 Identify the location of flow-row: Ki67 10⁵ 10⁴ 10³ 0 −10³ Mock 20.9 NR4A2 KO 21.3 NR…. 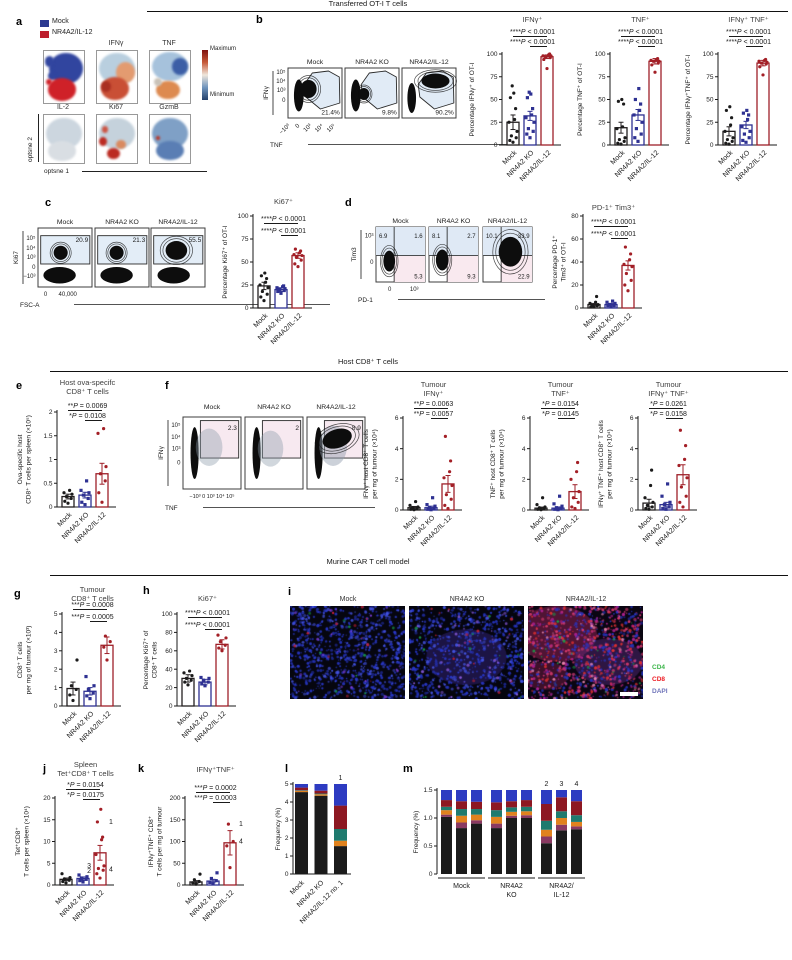
(171, 264).